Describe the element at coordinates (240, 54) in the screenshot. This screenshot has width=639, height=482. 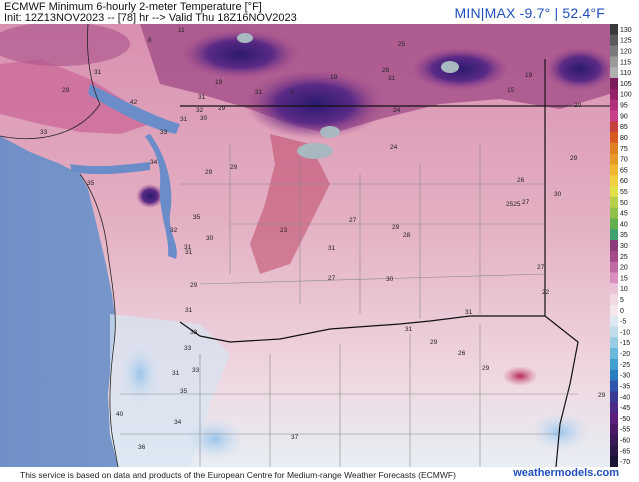
I see `north-cold-core` at that location.